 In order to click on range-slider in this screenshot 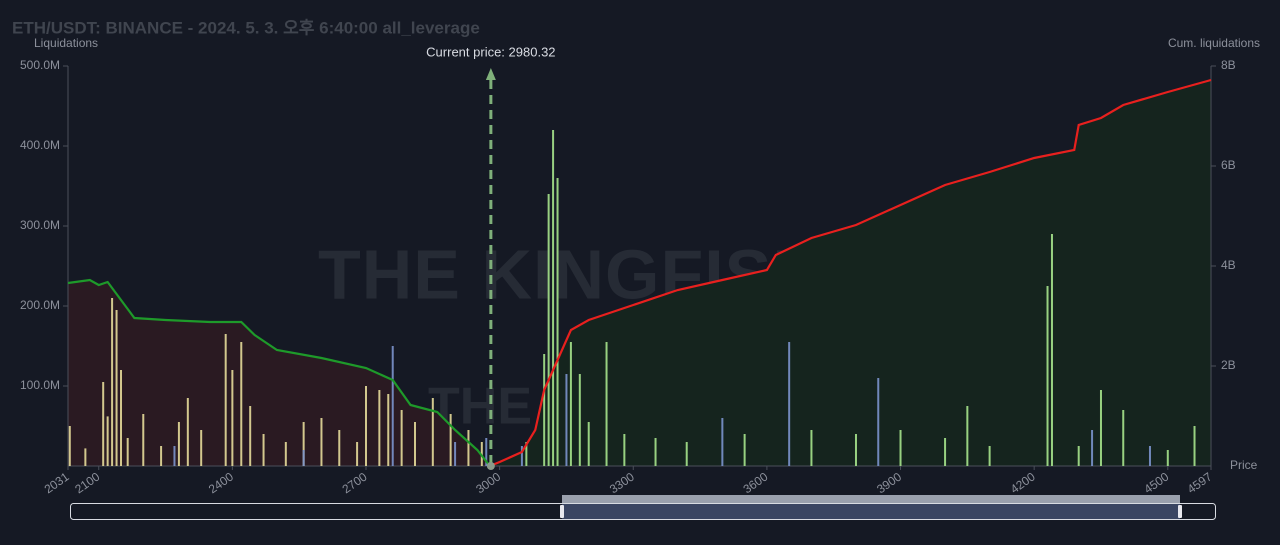, I will do `click(643, 507)`.